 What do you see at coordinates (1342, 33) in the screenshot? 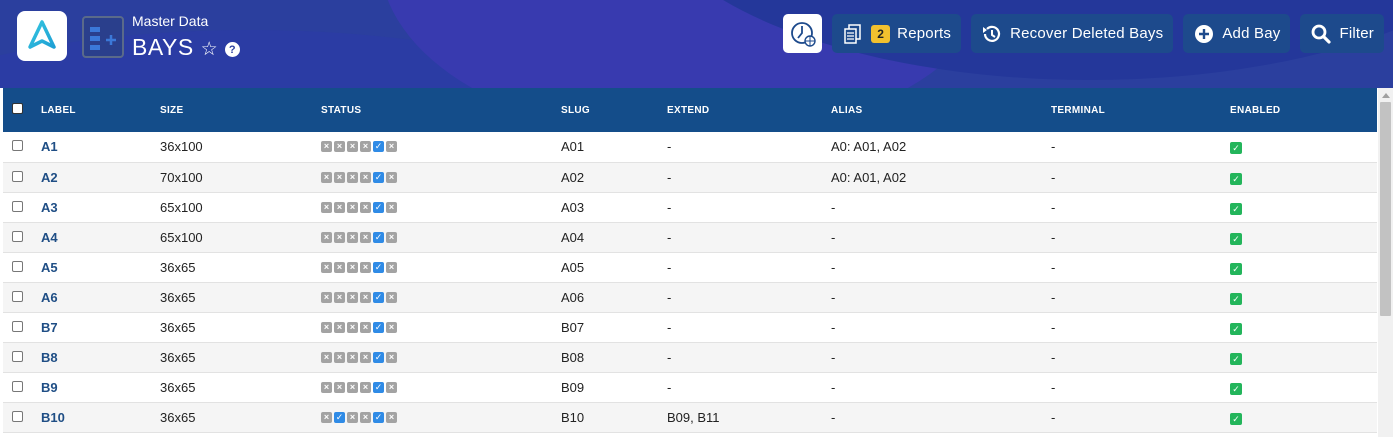
I see `filter-button: Filter` at bounding box center [1342, 33].